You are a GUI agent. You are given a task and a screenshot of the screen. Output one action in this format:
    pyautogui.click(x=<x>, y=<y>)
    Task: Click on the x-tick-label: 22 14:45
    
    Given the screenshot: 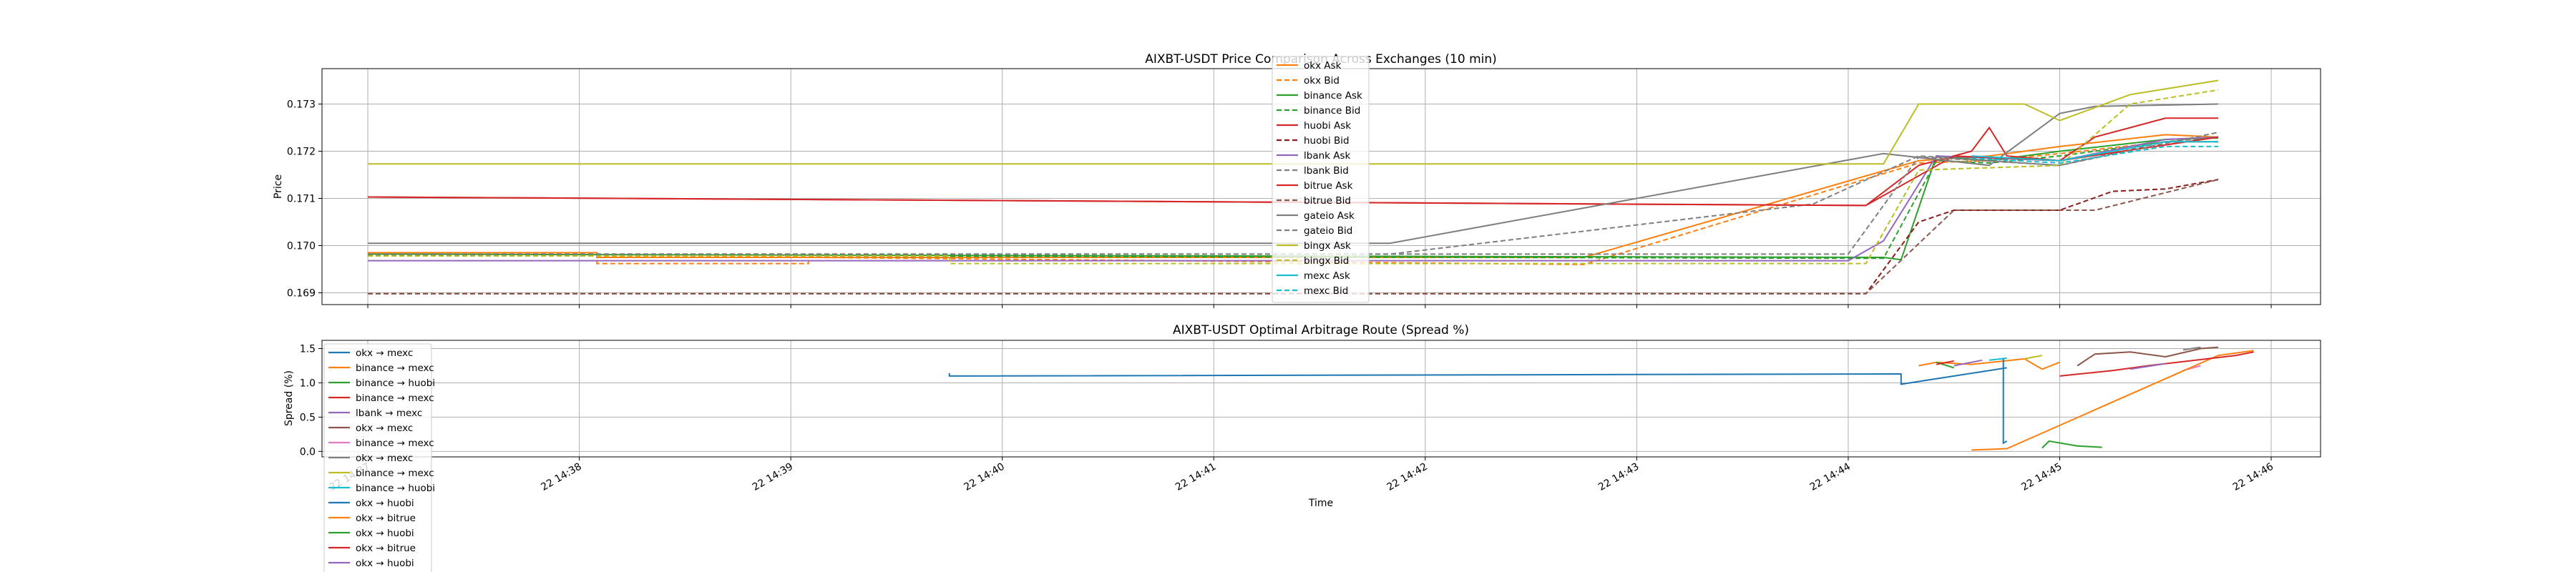 What is the action you would take?
    pyautogui.click(x=2042, y=477)
    